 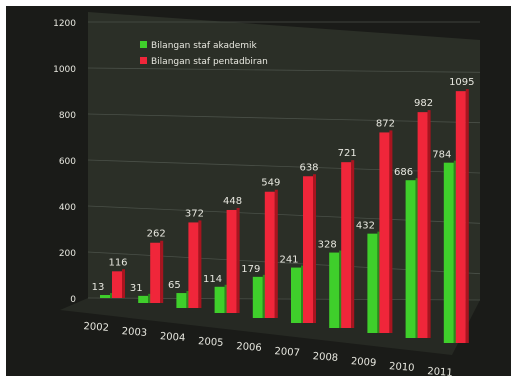 What do you see at coordinates (64, 24) in the screenshot?
I see `y-tick-label: 1200` at bounding box center [64, 24].